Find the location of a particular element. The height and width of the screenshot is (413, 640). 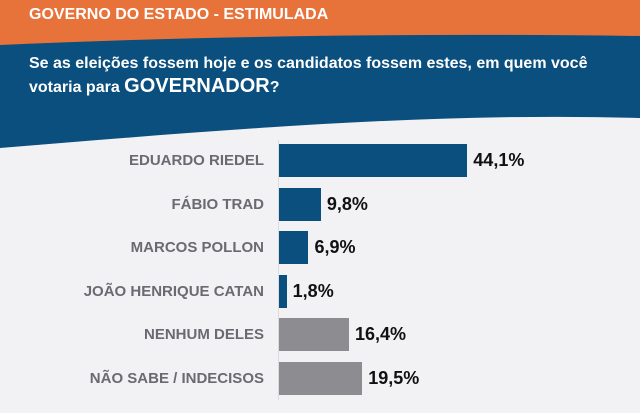

value-label: 16,4% is located at coordinates (381, 334).